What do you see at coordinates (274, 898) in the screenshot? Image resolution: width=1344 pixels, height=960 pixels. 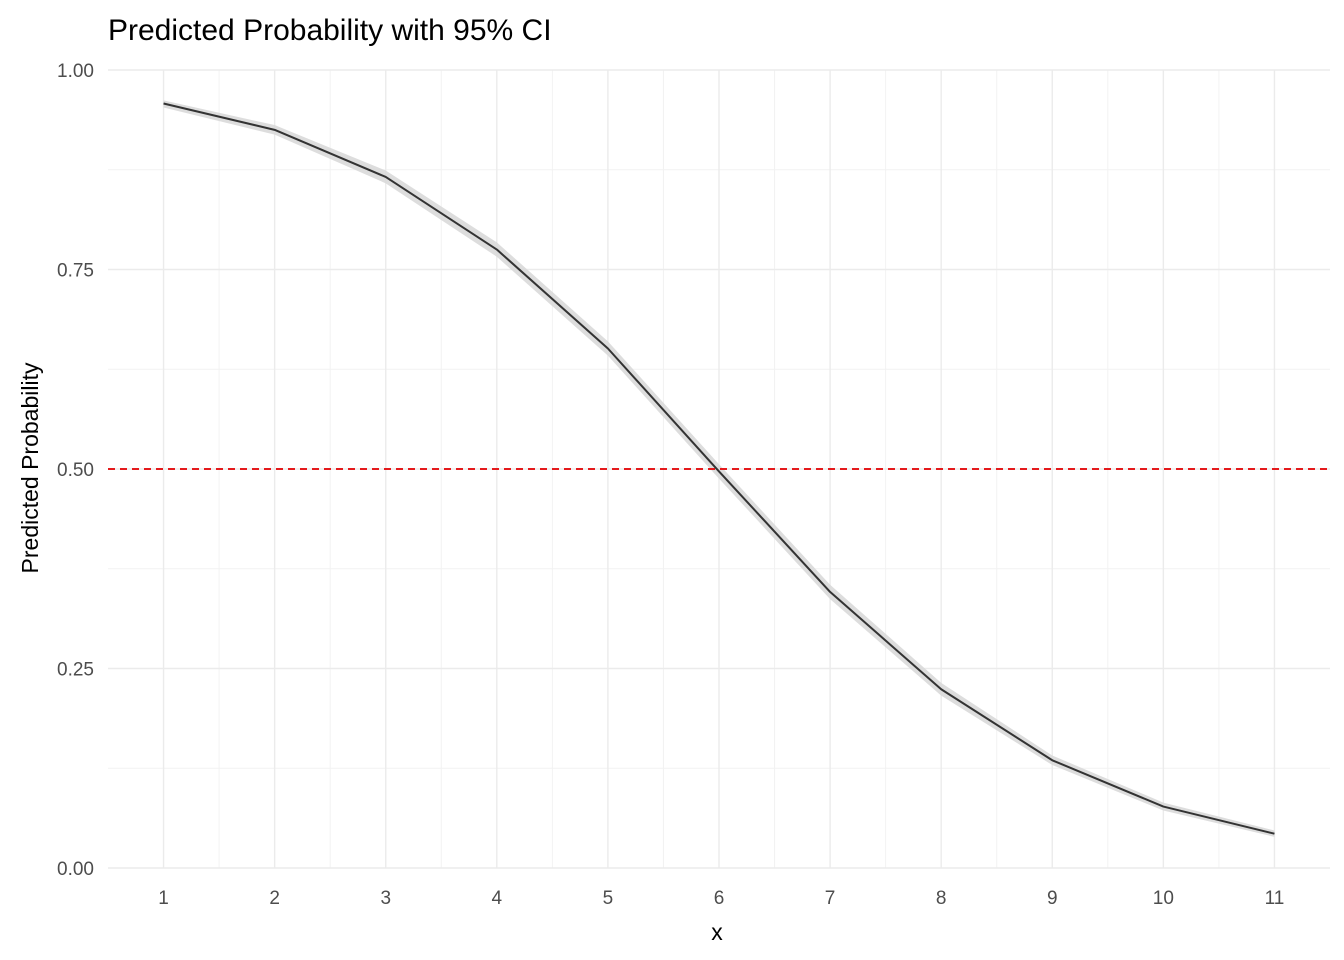 I see `x-tick-label: 2` at bounding box center [274, 898].